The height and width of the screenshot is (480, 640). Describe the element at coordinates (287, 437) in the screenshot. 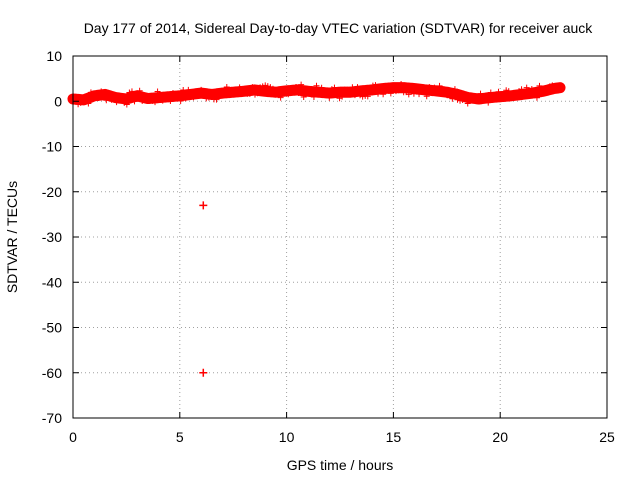

I see `x-tick-label: 10` at that location.